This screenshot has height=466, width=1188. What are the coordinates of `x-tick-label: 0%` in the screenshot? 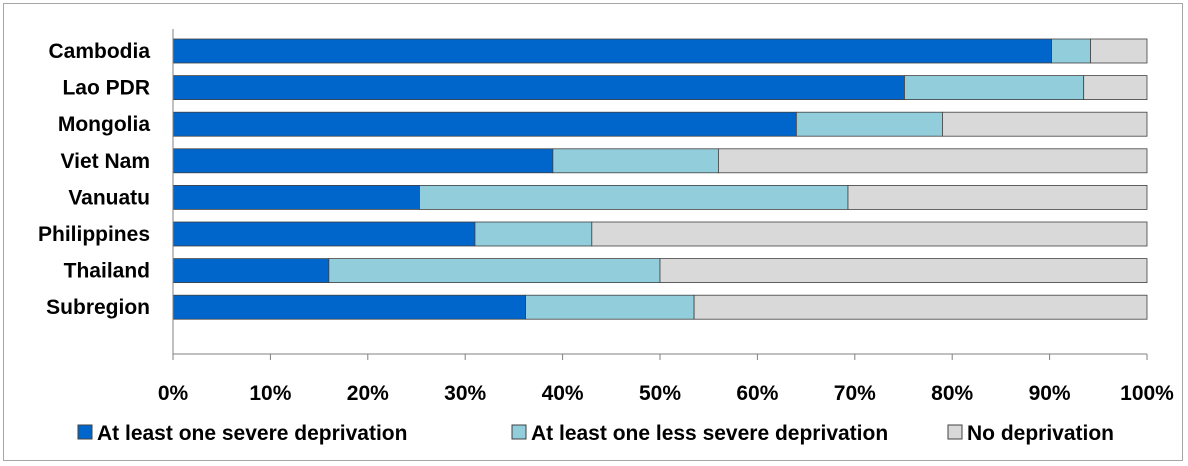 It's located at (173, 393).